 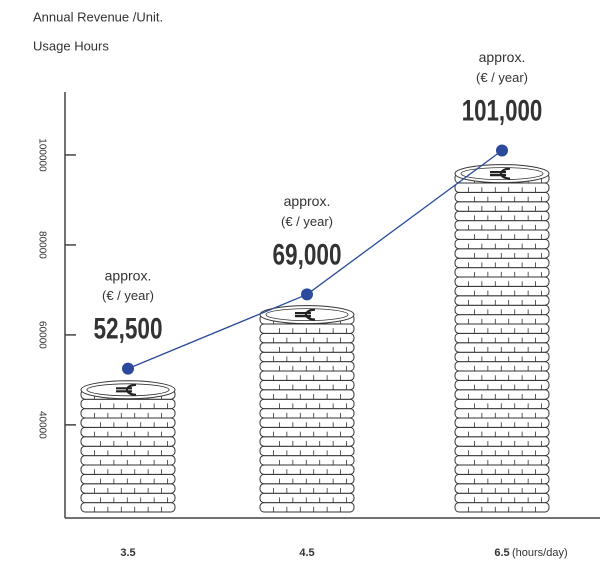 I want to click on x-tick-label: 6.5, so click(x=501, y=553).